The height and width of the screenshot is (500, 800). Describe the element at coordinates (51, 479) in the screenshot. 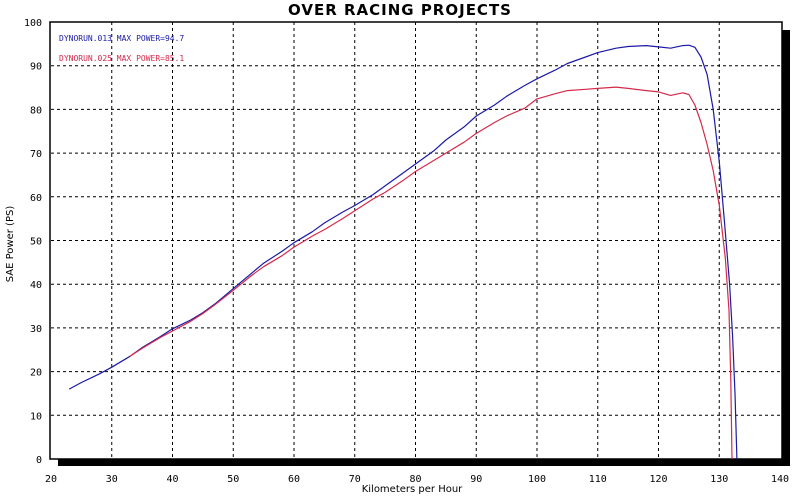

I see `x-tick-label: 20` at that location.